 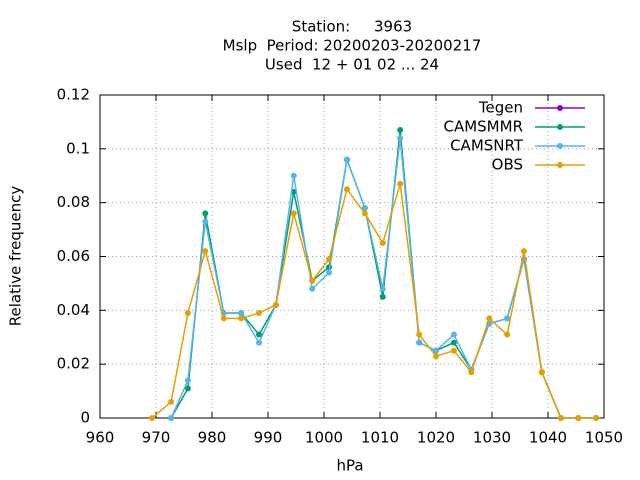 What do you see at coordinates (507, 165) in the screenshot?
I see `legend-label: OBS` at bounding box center [507, 165].